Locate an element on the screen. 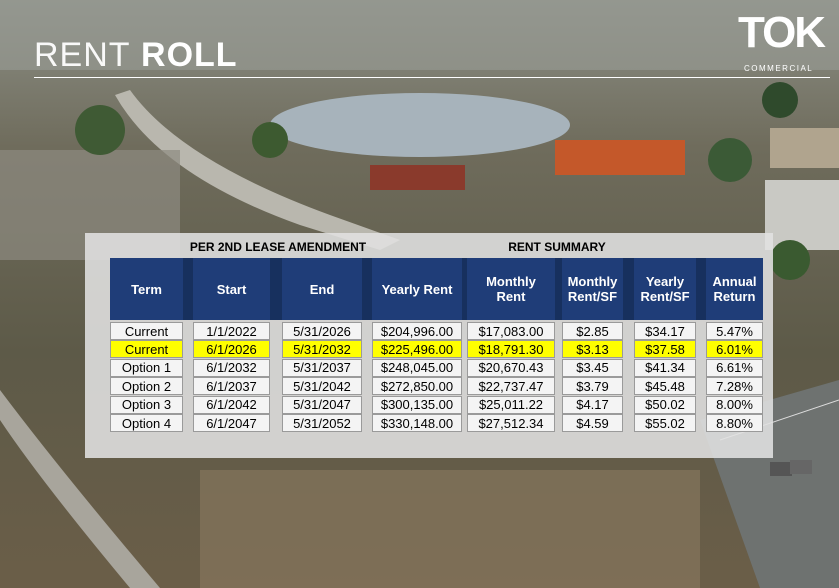  table-cell: $225,496.00 is located at coordinates (417, 349).